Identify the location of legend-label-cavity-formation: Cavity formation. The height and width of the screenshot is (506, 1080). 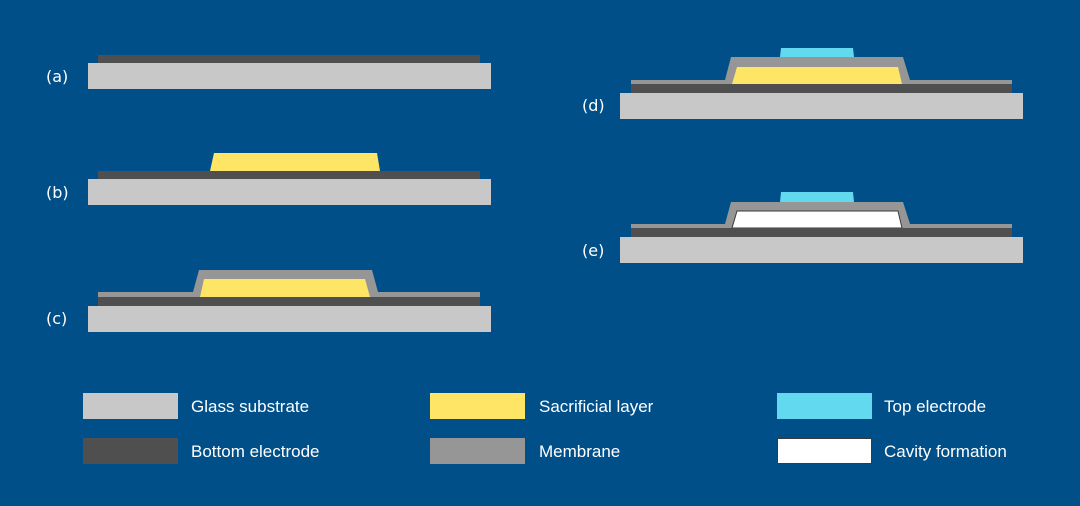
(945, 451).